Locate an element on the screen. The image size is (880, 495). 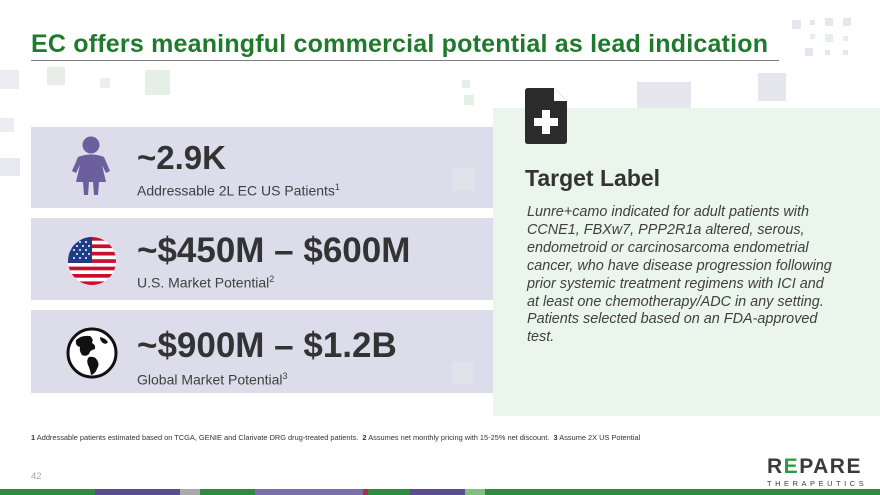
footnote-number: 3 is located at coordinates (555, 437).